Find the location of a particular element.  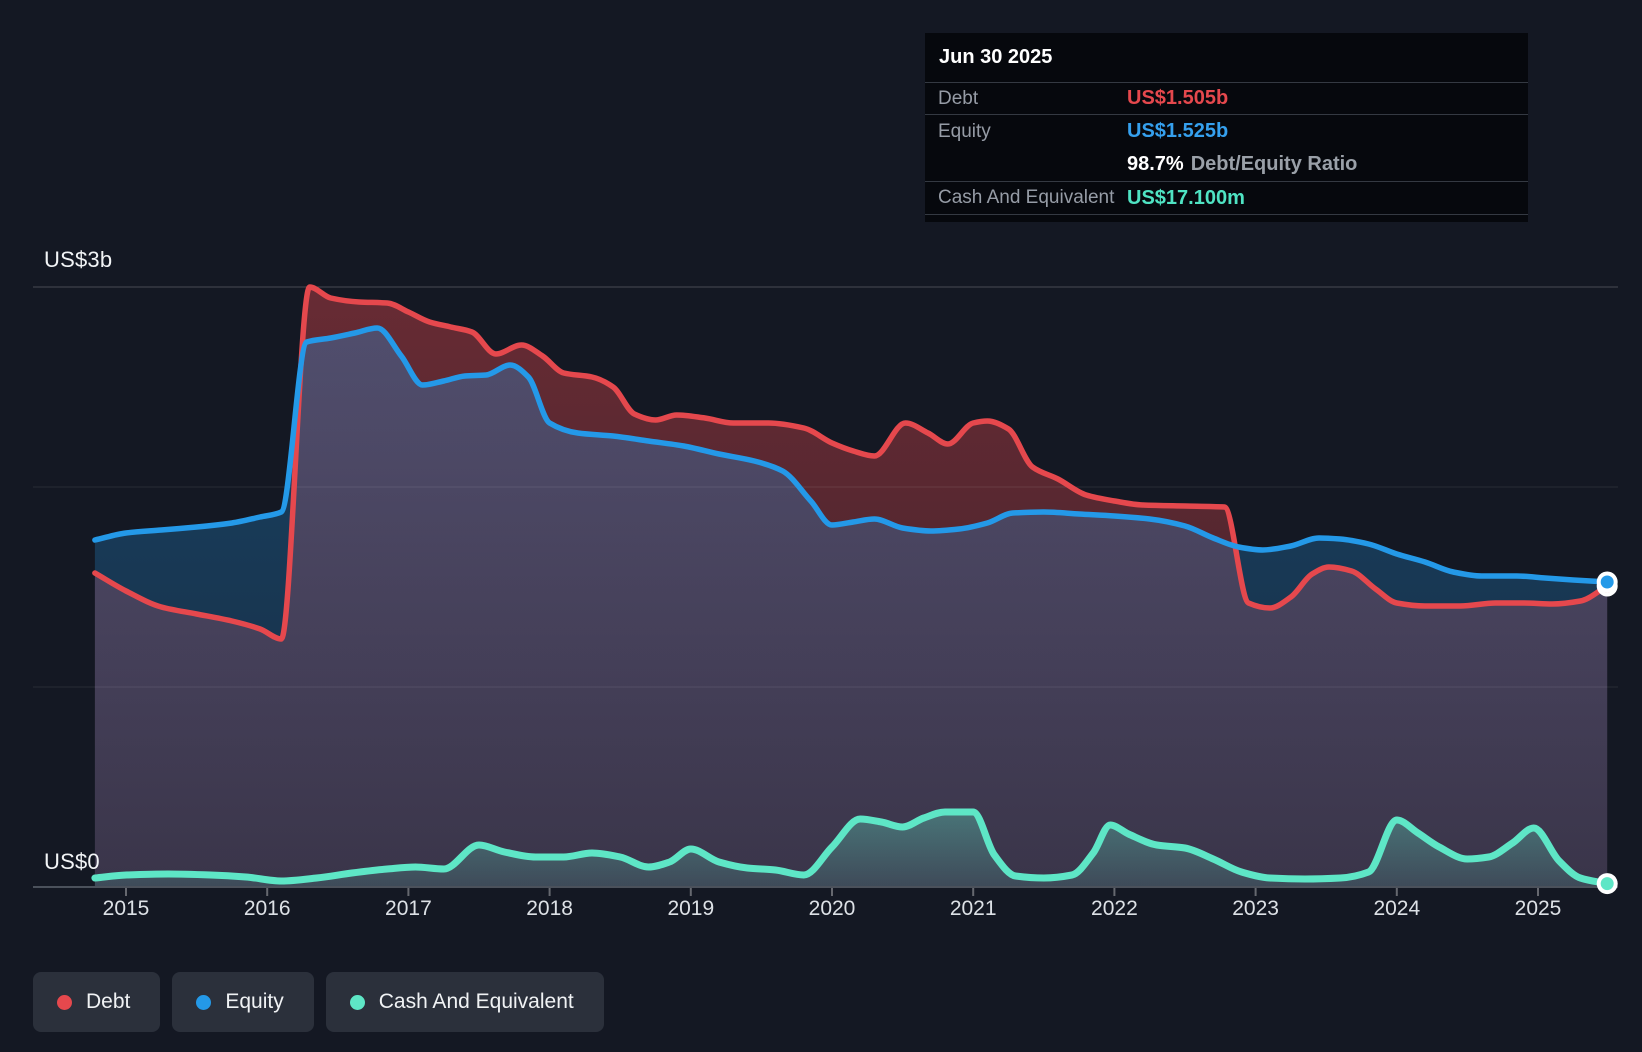

year-label: 2025 is located at coordinates (1538, 908).